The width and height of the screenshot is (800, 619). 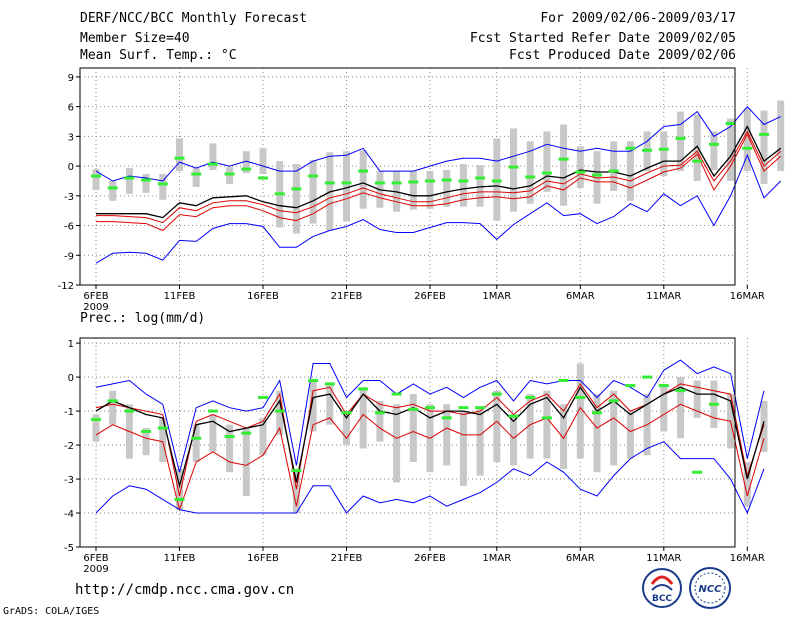 What do you see at coordinates (580, 296) in the screenshot?
I see `temp-x-tick-label: 6MAR` at bounding box center [580, 296].